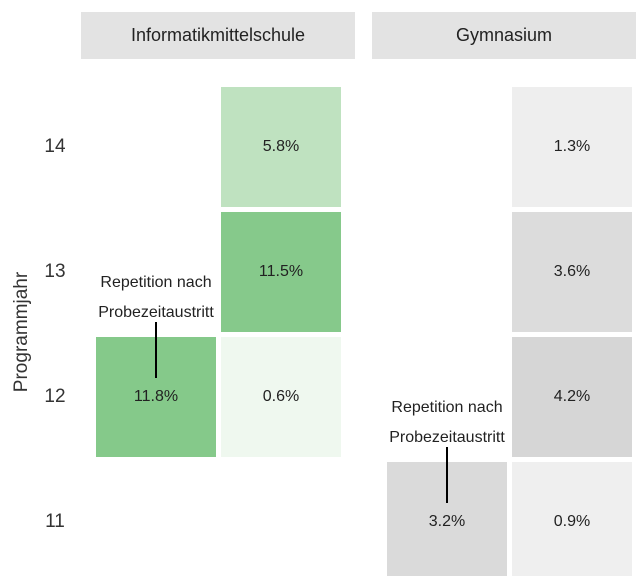  Describe the element at coordinates (54, 271) in the screenshot. I see `y-tick-label: 13` at that location.